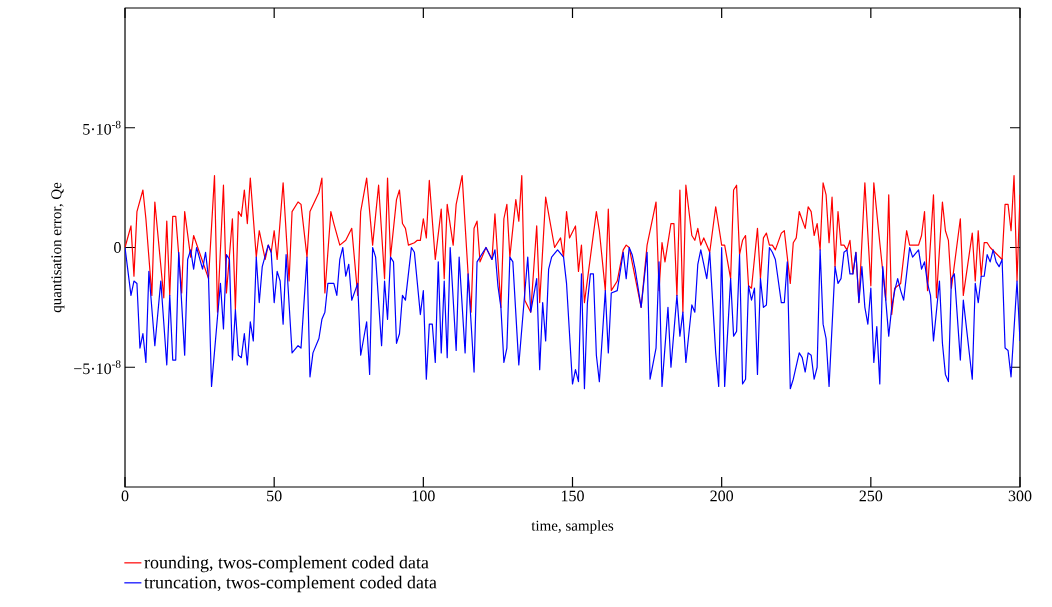 This screenshot has width=1052, height=607. Describe the element at coordinates (125, 496) in the screenshot. I see `x-tick-label: 0` at that location.